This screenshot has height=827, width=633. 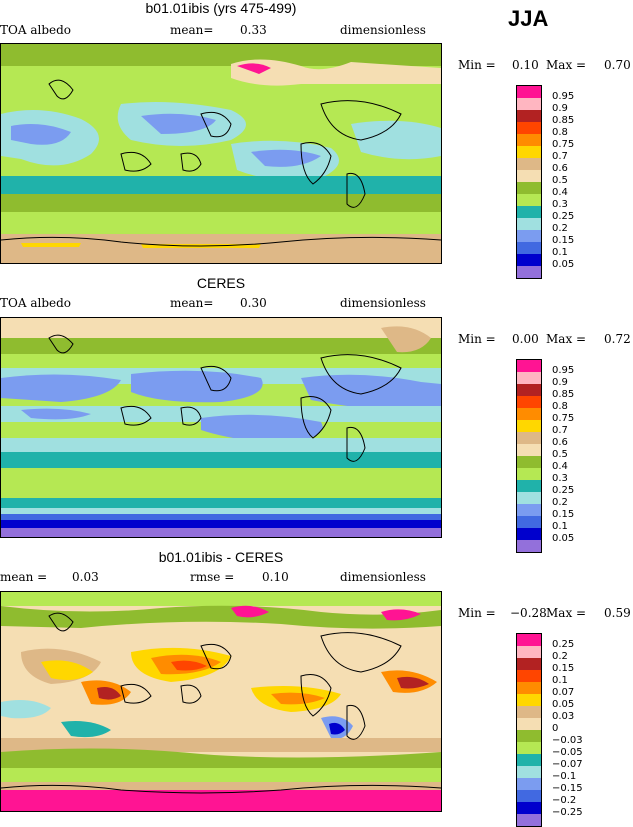 What do you see at coordinates (563, 418) in the screenshot?
I see `panel-2-level-5: 0.75` at bounding box center [563, 418].